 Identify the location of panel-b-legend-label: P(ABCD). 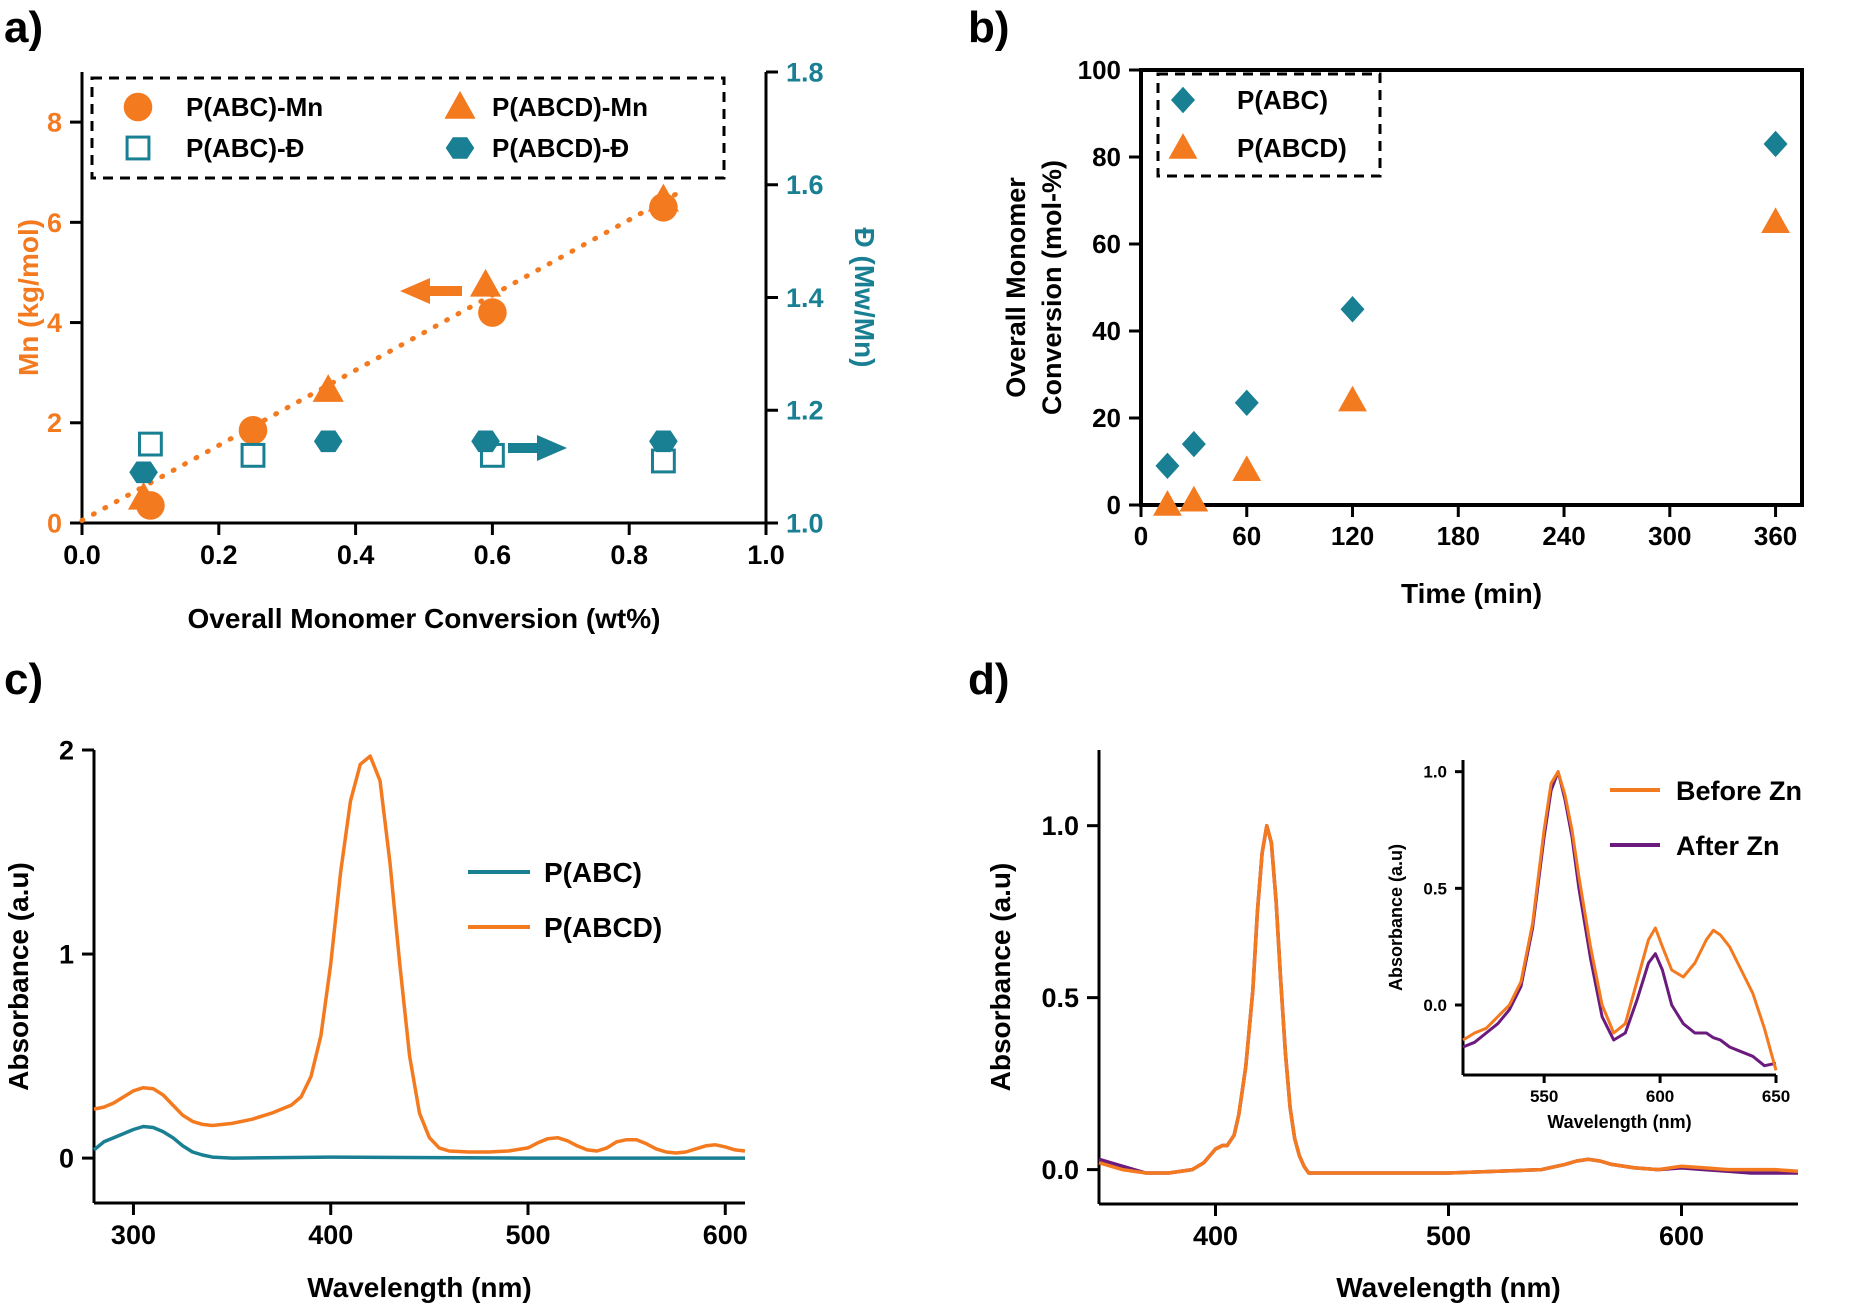
(1292, 148).